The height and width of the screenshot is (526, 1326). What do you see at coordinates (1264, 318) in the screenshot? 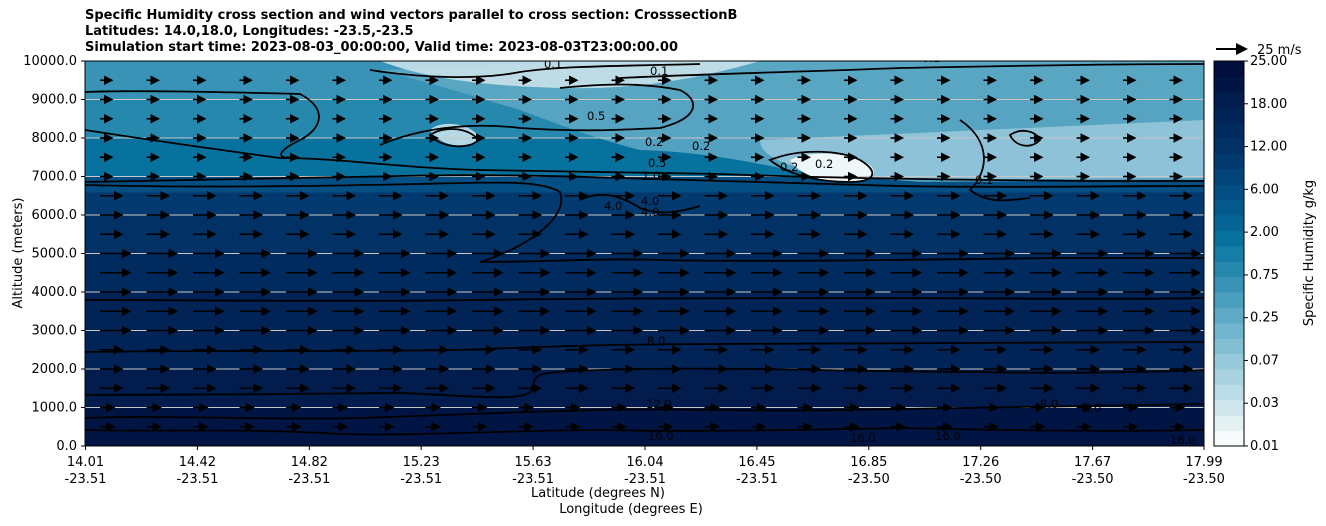
I see `colorbar-tick-label: 0.25` at bounding box center [1264, 318].